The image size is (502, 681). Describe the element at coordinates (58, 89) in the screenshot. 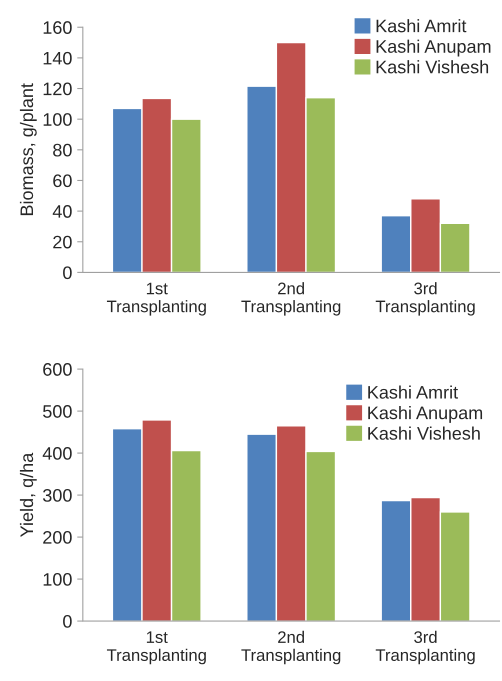

I see `y-tick-label: 120` at that location.